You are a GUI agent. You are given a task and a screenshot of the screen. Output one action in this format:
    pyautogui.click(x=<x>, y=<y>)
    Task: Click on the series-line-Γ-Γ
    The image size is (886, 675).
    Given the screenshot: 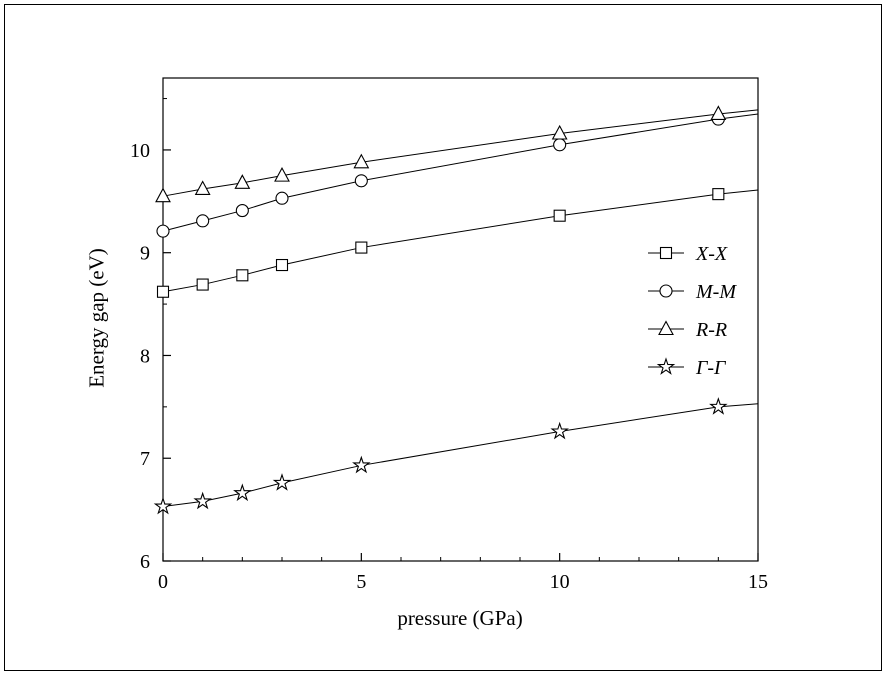 What is the action you would take?
    pyautogui.click(x=460, y=455)
    